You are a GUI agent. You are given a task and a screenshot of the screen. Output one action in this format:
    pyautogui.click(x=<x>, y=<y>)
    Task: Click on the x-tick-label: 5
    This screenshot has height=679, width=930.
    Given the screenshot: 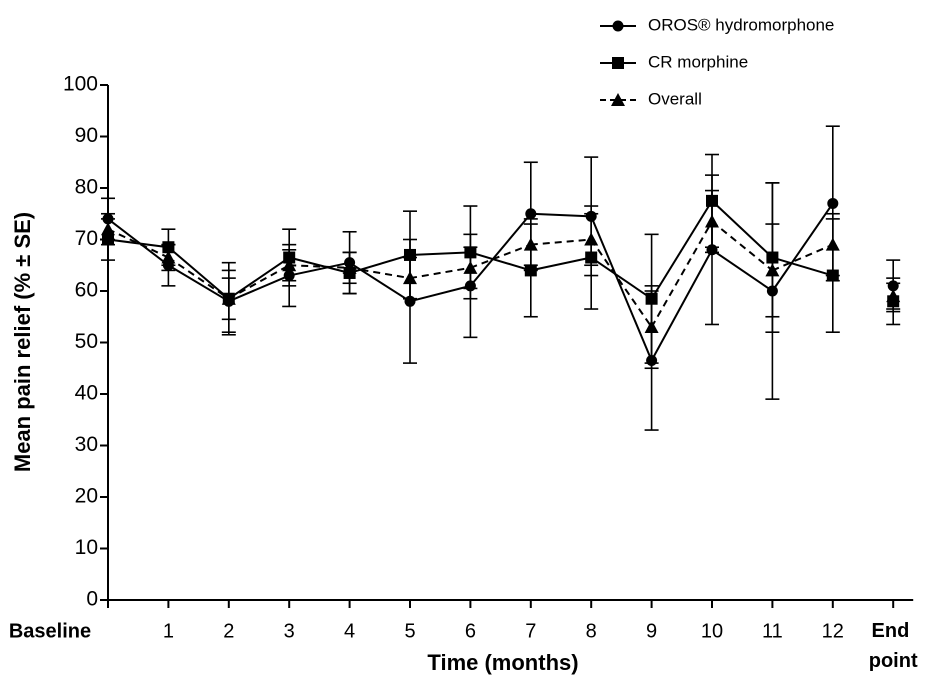 What is the action you would take?
    pyautogui.click(x=409, y=631)
    